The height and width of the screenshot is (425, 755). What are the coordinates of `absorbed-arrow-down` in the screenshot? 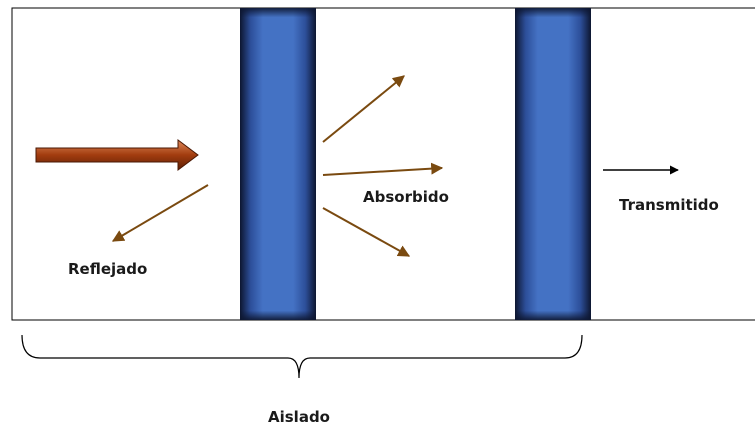 It's located at (366, 232).